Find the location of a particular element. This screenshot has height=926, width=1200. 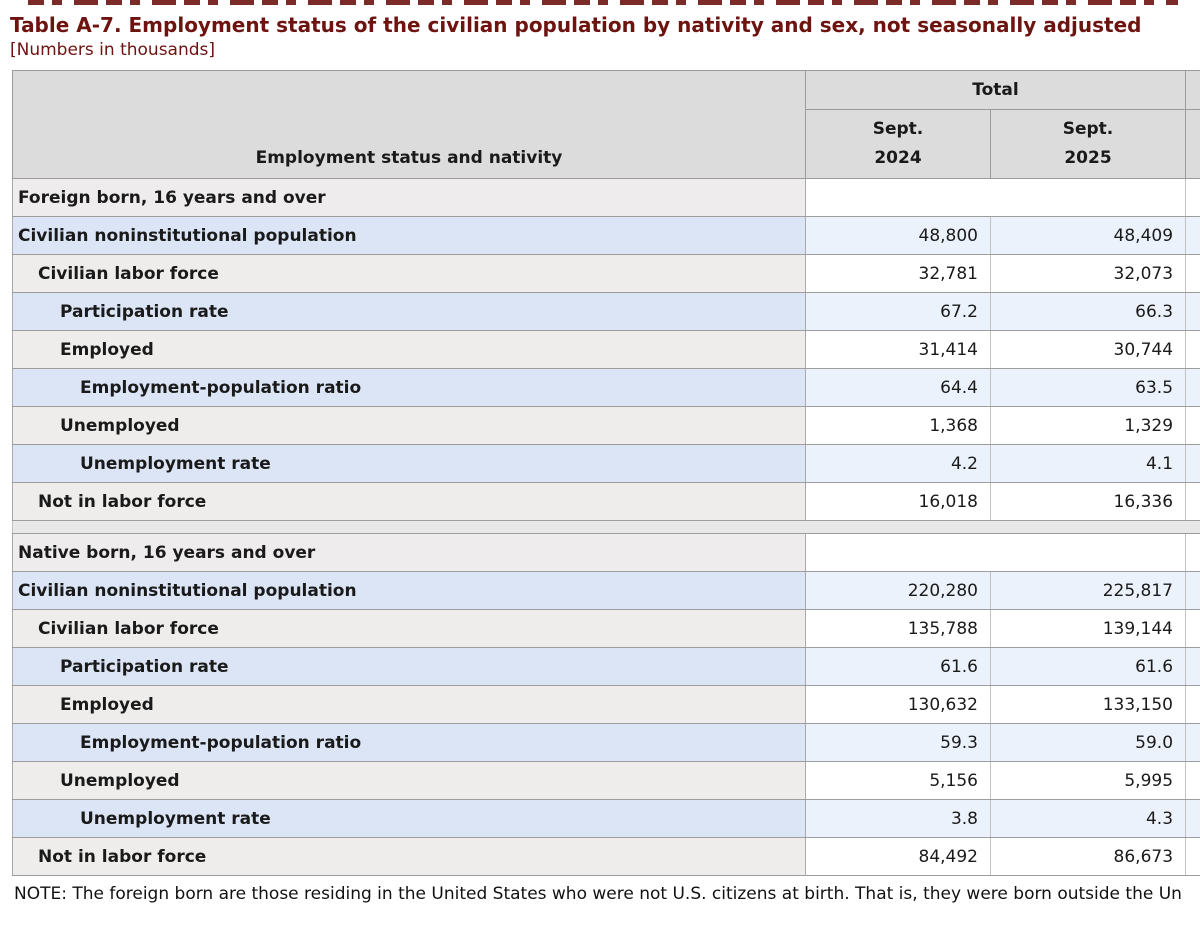

table-row: Unemployment rate 3.8 4.3 is located at coordinates (606, 818).